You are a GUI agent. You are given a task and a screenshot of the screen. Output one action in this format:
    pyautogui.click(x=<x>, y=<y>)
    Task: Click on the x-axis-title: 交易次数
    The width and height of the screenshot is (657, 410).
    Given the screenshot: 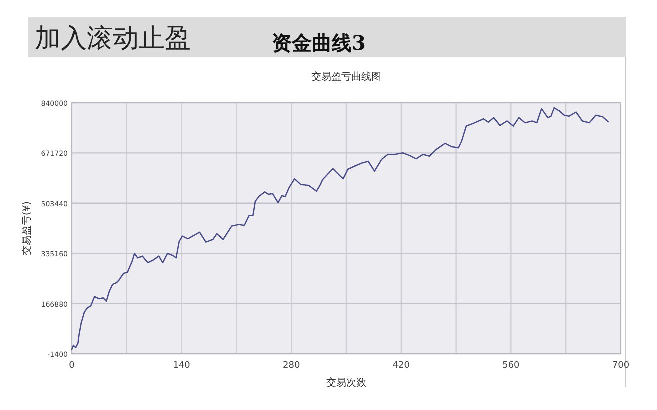 What is the action you would take?
    pyautogui.click(x=346, y=383)
    